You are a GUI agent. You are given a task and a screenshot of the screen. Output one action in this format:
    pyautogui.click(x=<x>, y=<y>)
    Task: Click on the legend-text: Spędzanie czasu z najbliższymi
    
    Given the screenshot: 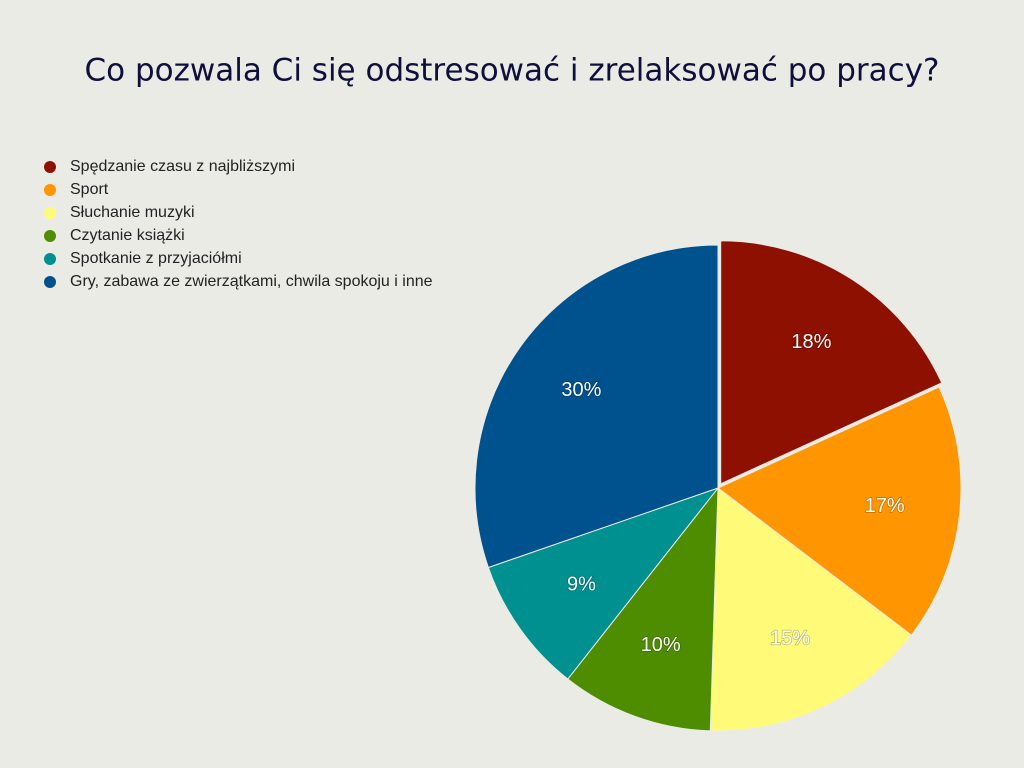 What is the action you would take?
    pyautogui.click(x=182, y=166)
    